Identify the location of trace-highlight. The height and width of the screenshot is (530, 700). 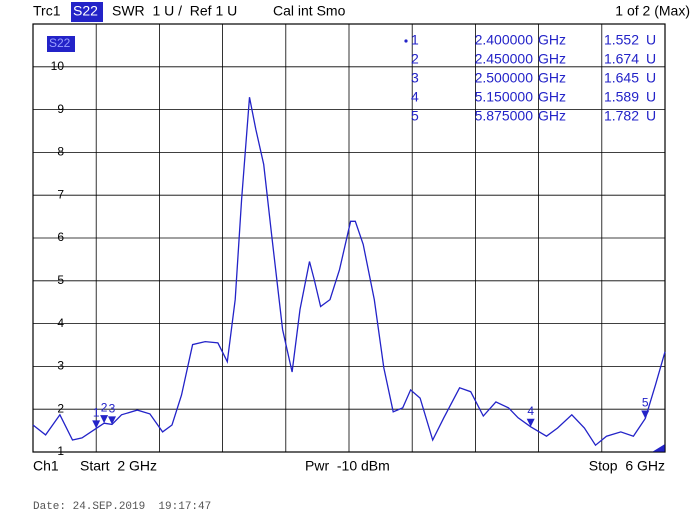
(87, 12).